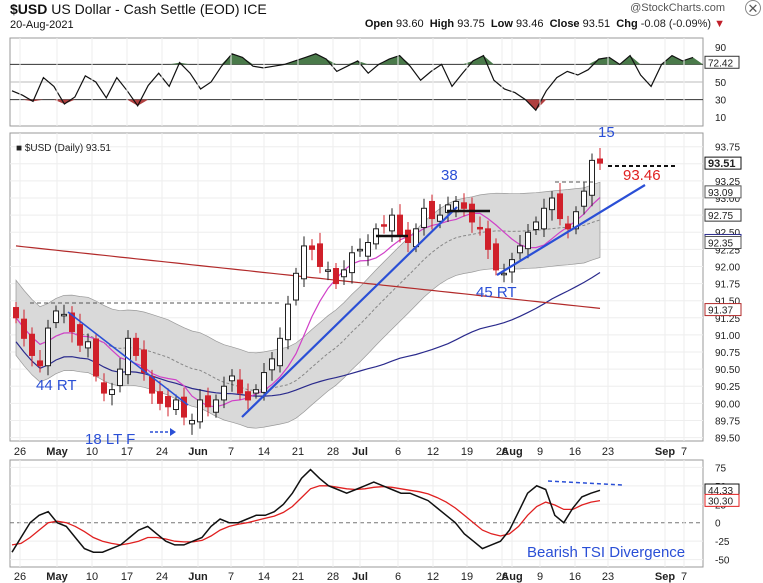 This screenshot has width=763, height=583. Describe the element at coordinates (727, 404) in the screenshot. I see `price-y-tick: 90.00` at that location.